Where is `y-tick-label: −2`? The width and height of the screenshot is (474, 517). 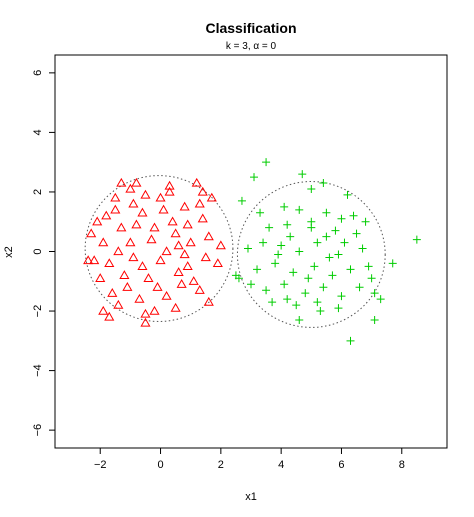
y-tick-label: −2 is located at coordinates (38, 311).